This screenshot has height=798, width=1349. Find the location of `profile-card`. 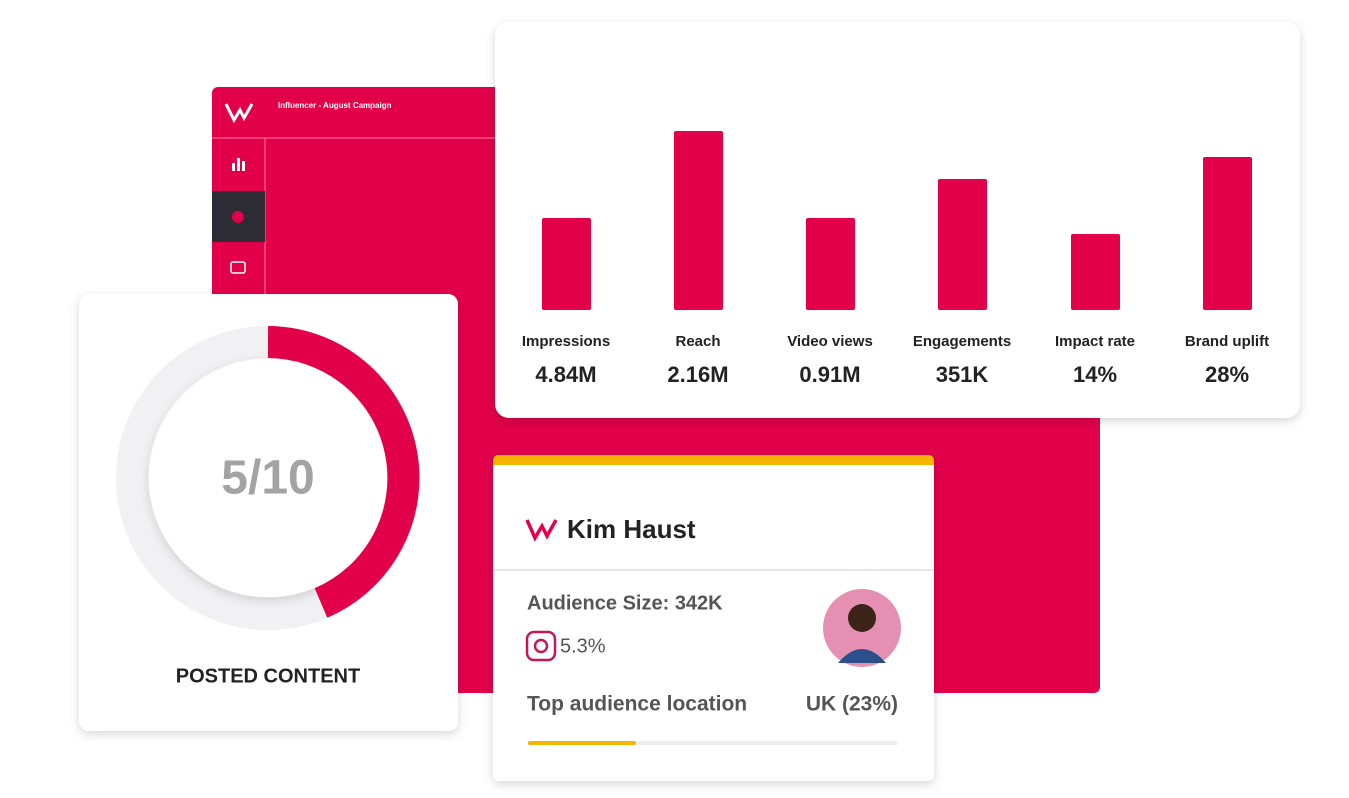

profile-card is located at coordinates (713, 618).